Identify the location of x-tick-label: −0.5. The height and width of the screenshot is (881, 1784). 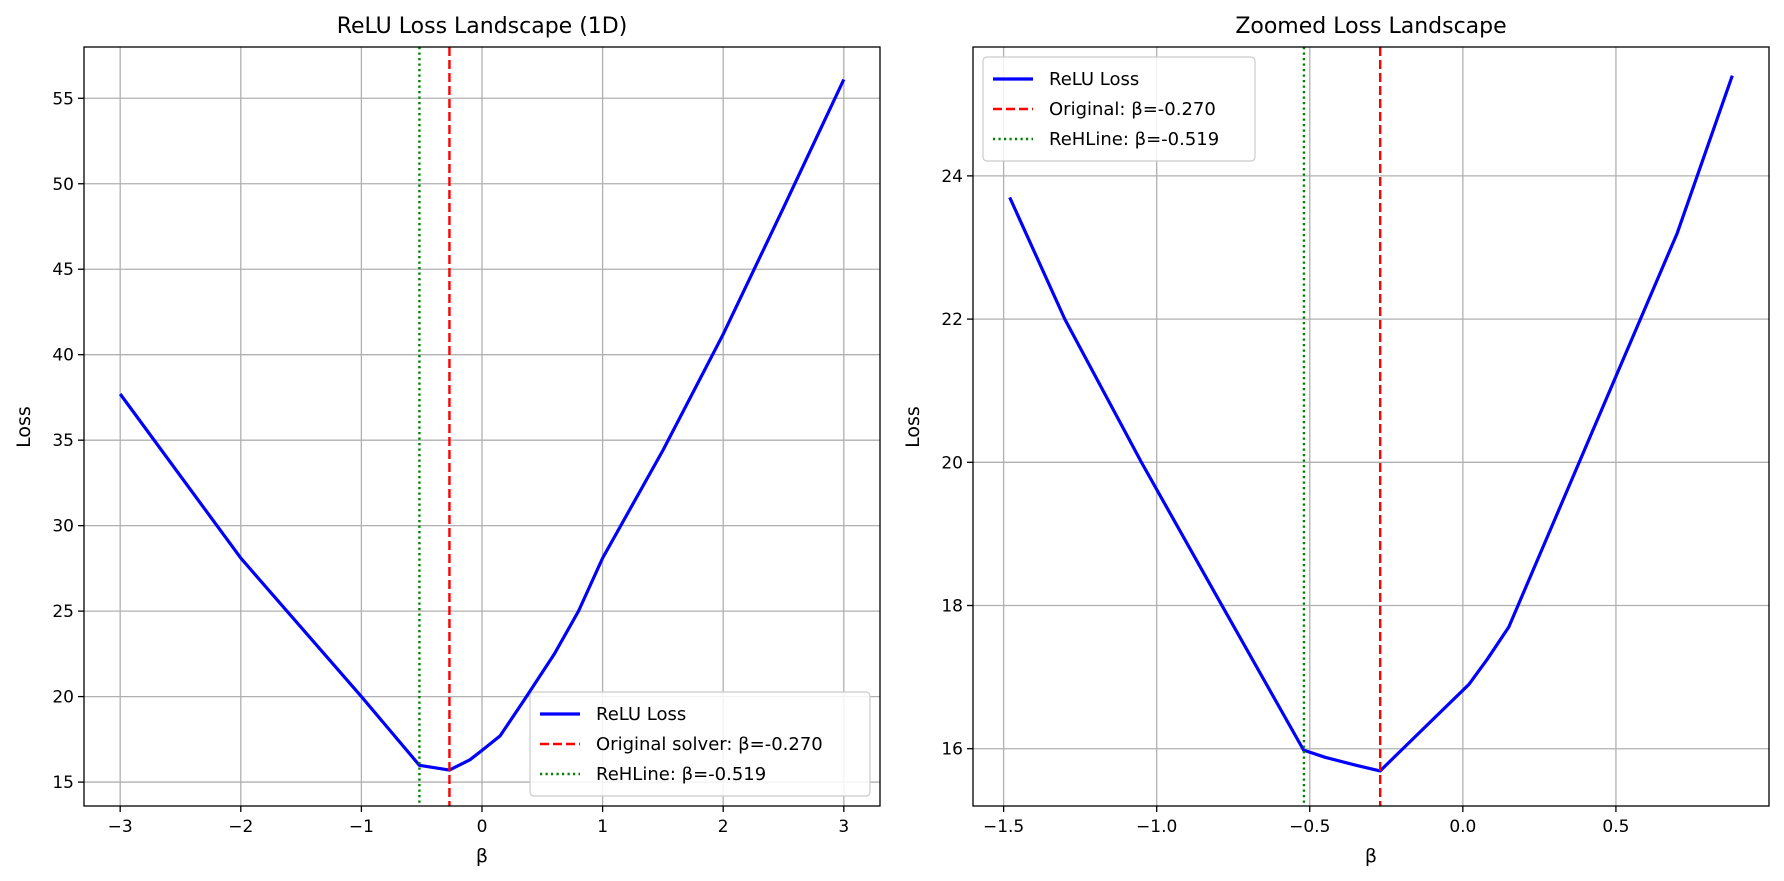
(1309, 827).